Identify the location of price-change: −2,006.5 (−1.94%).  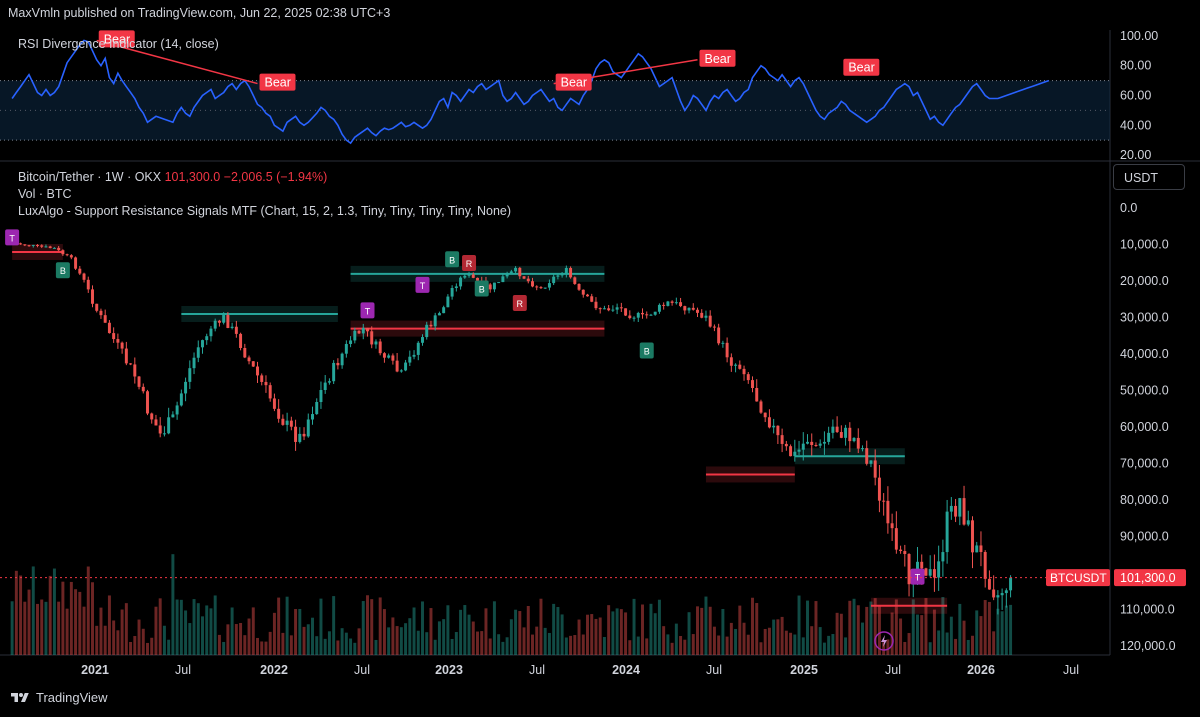
(275, 177).